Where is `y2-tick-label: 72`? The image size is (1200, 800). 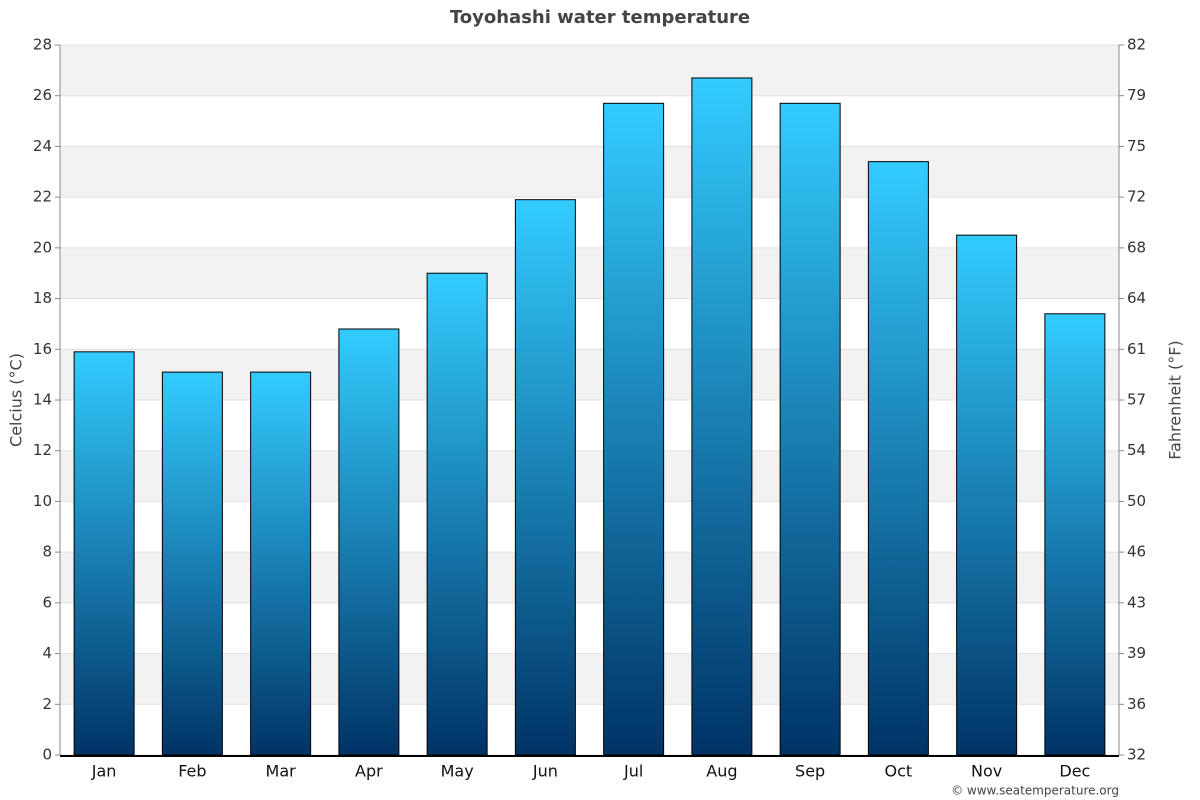
y2-tick-label: 72 is located at coordinates (1136, 197).